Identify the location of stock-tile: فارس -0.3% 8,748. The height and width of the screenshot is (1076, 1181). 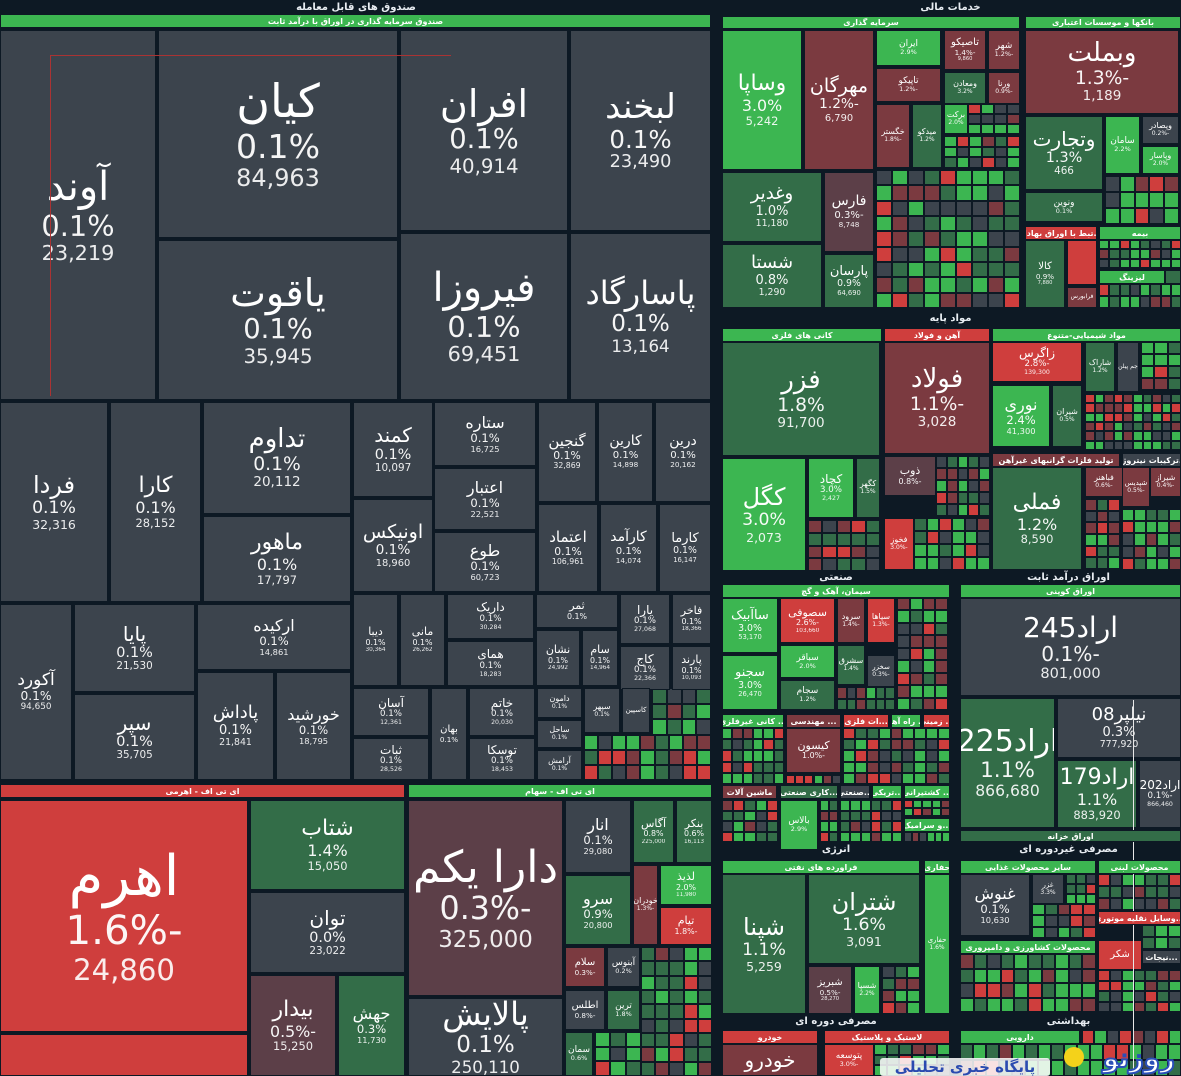
(849, 212).